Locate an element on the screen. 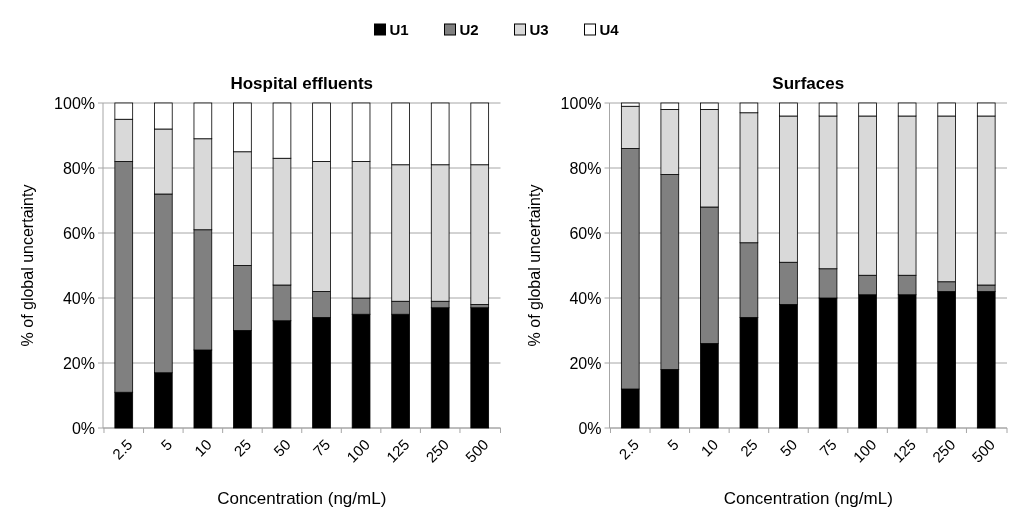 The image size is (1029, 520). legend-label: U4 is located at coordinates (609, 30).